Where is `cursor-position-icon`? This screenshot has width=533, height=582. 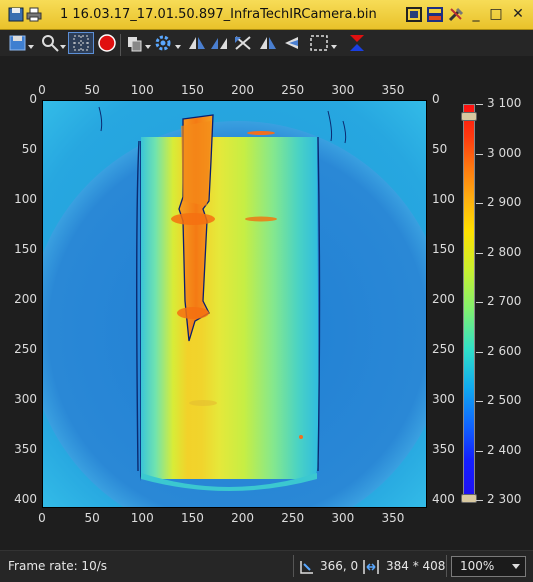
cursor-position-icon is located at coordinates (306, 567).